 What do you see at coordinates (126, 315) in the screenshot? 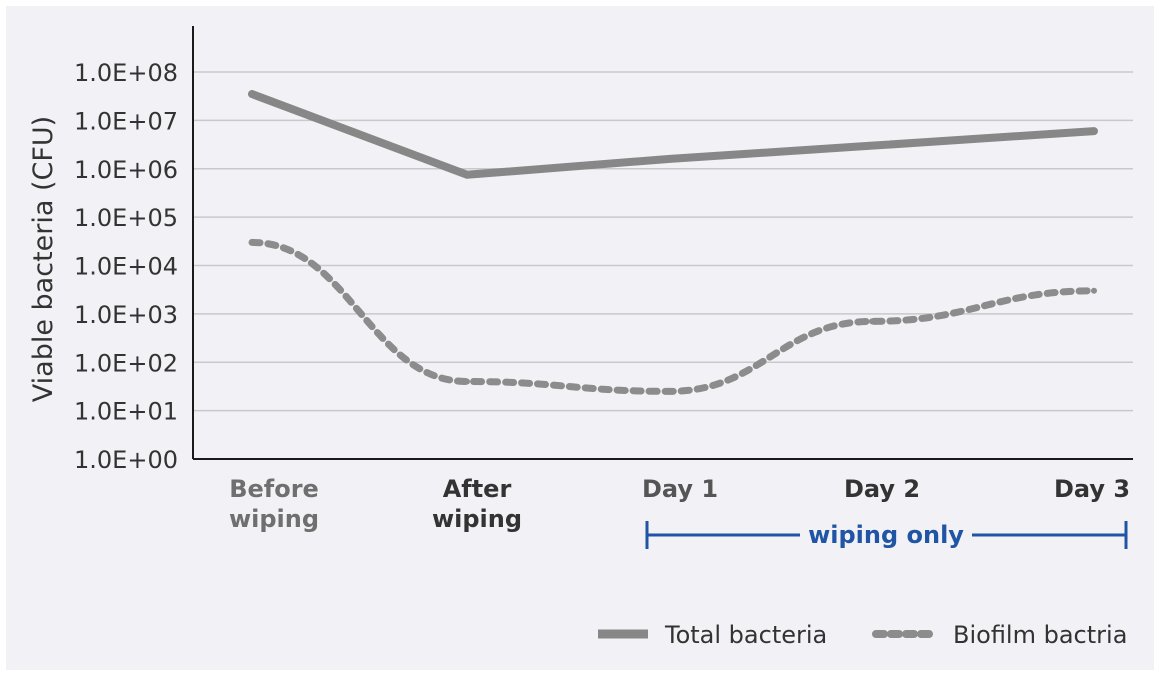
I see `y-tick-label: 1.0E+03` at bounding box center [126, 315].